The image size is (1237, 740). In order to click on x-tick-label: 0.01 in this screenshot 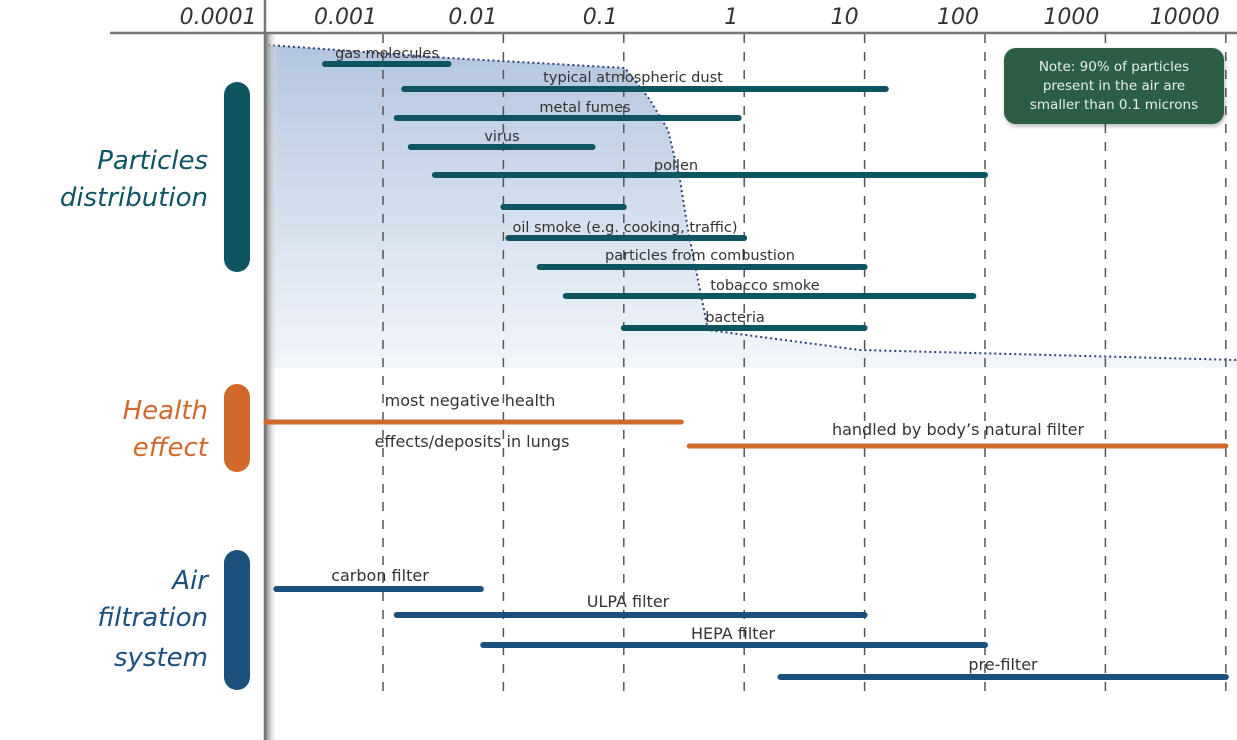, I will do `click(472, 17)`.